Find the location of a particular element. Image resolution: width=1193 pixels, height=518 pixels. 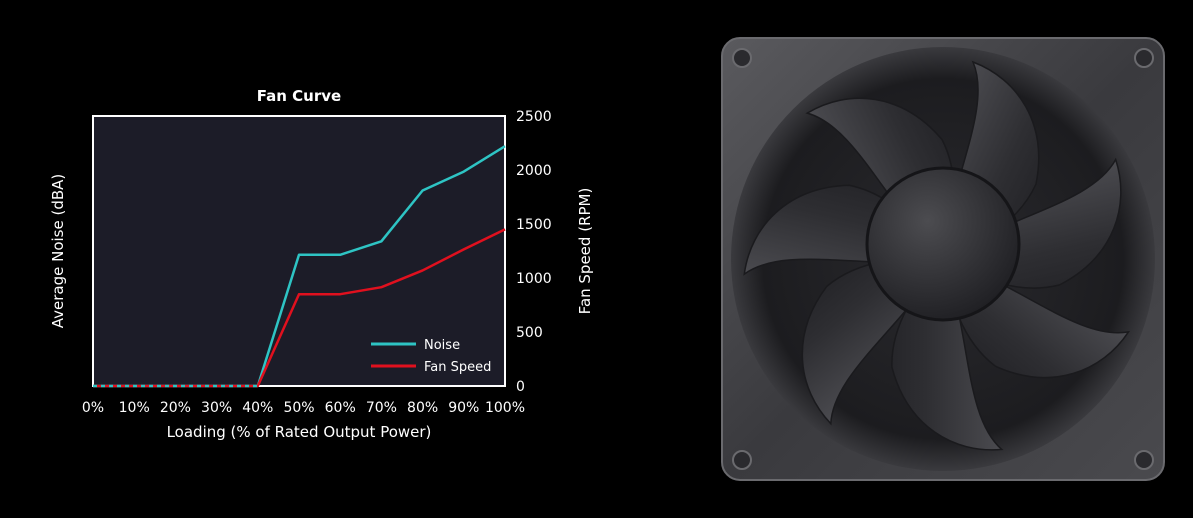

x-tick-label: 100% is located at coordinates (505, 408).